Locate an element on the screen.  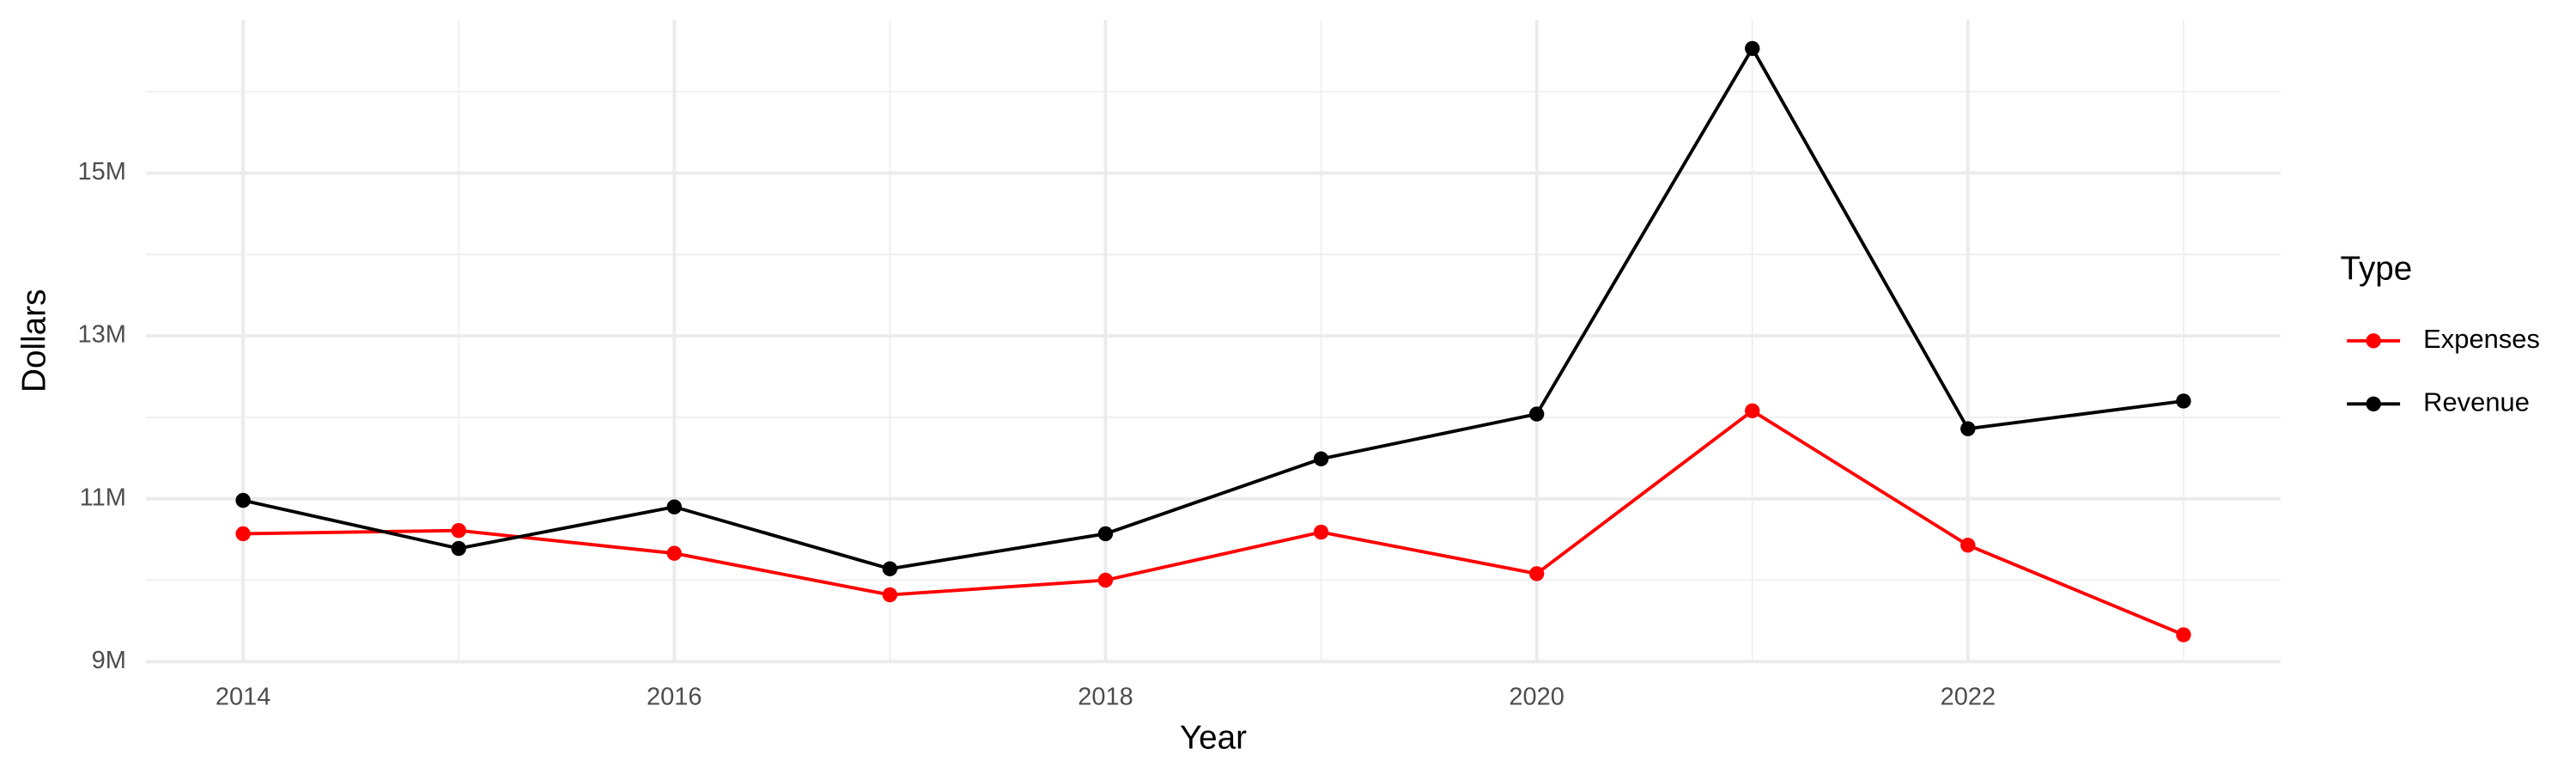
legend-title: Type is located at coordinates (2377, 269).